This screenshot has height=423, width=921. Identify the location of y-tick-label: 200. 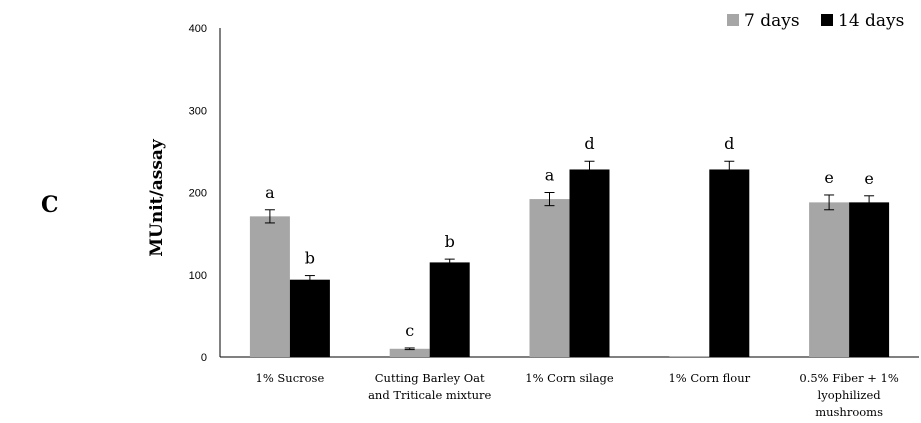
(198, 194).